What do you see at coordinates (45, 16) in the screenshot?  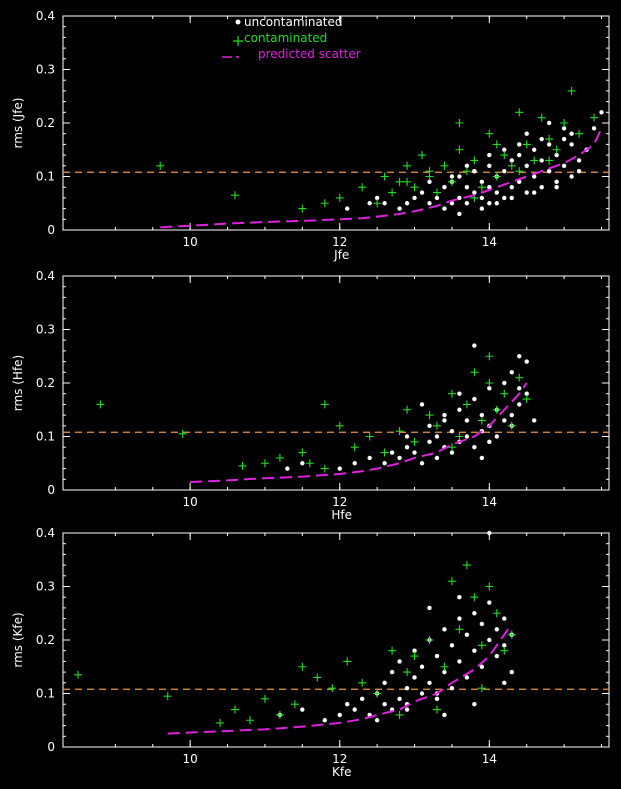 I see `y-tick-label: 0.4` at bounding box center [45, 16].